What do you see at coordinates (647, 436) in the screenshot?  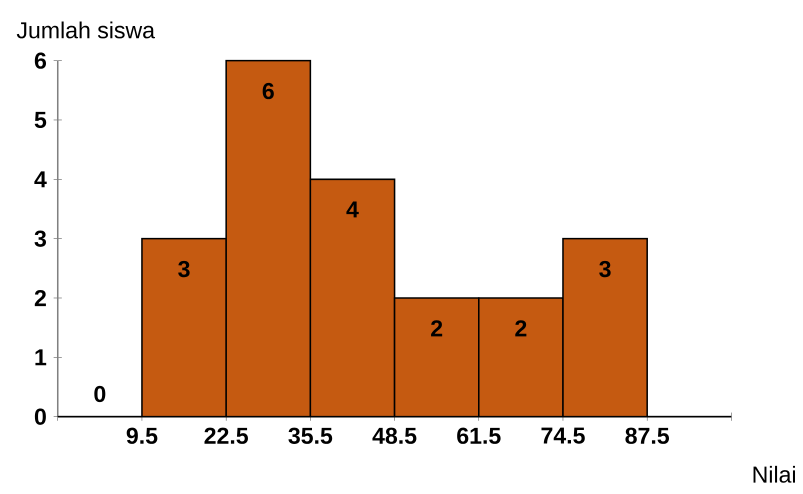 I see `x-tick-label: 87.5` at bounding box center [647, 436].